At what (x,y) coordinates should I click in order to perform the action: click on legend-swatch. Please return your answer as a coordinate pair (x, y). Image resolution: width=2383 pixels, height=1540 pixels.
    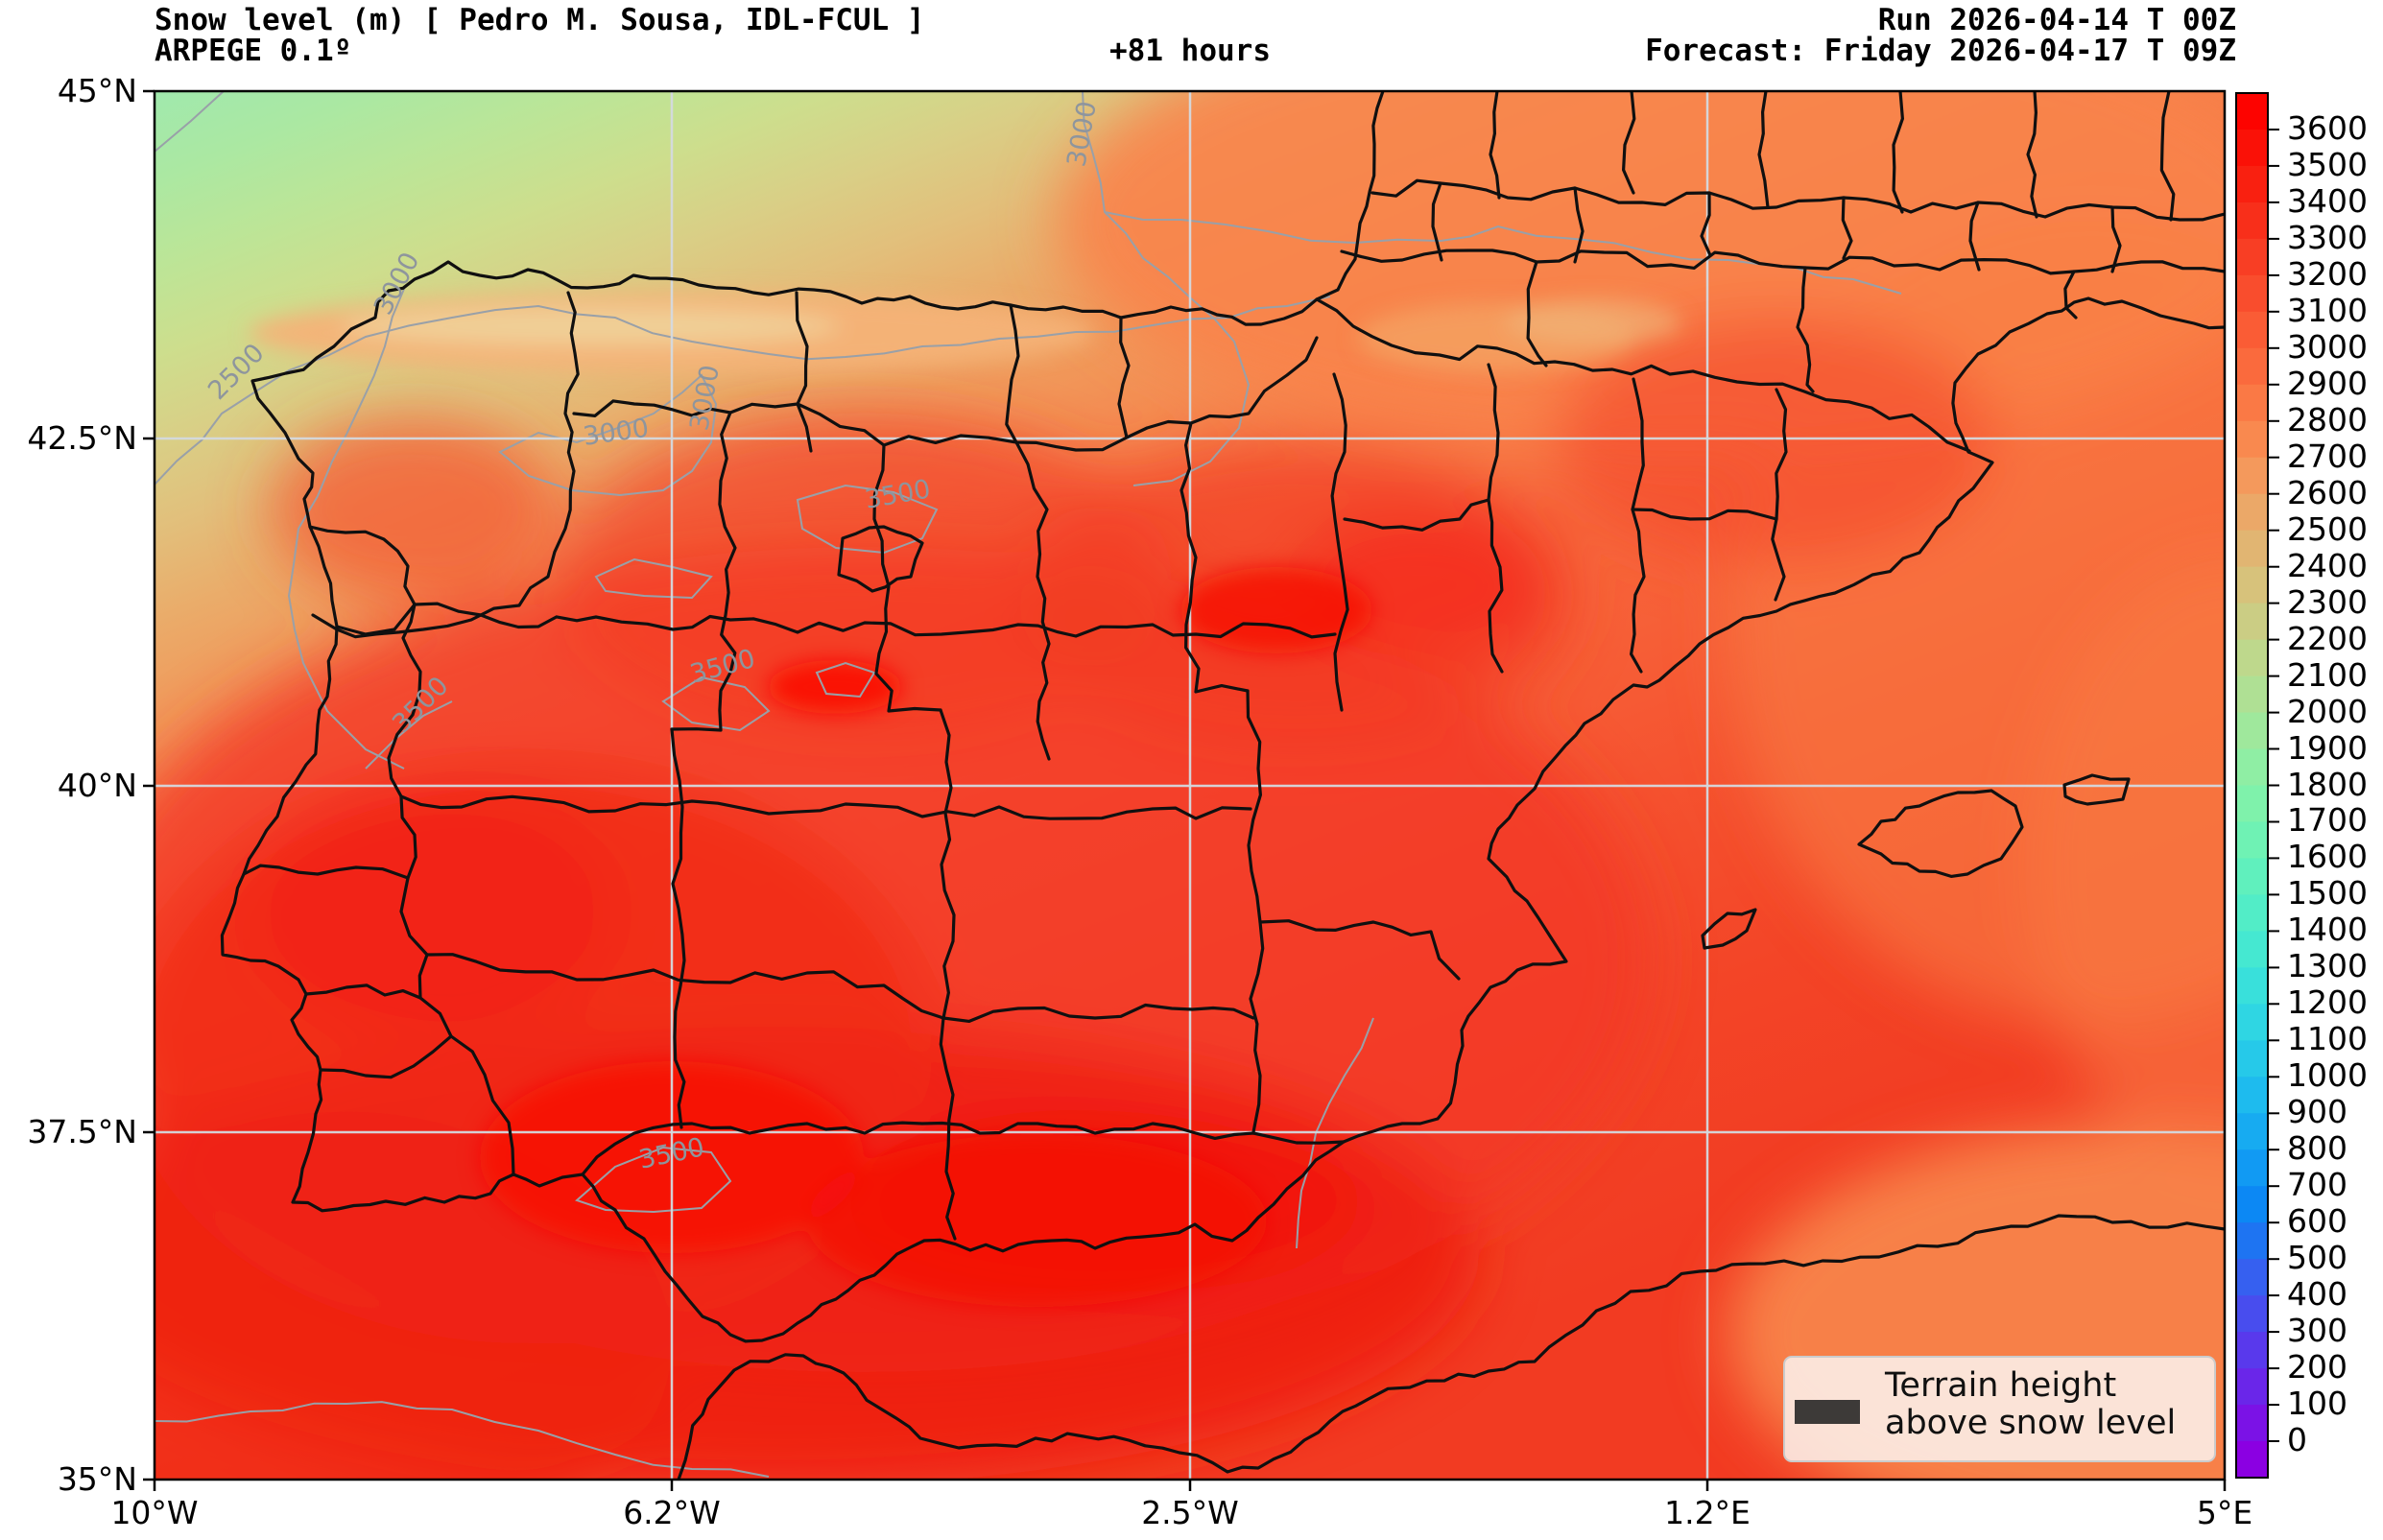
    Looking at the image, I should click on (1828, 1412).